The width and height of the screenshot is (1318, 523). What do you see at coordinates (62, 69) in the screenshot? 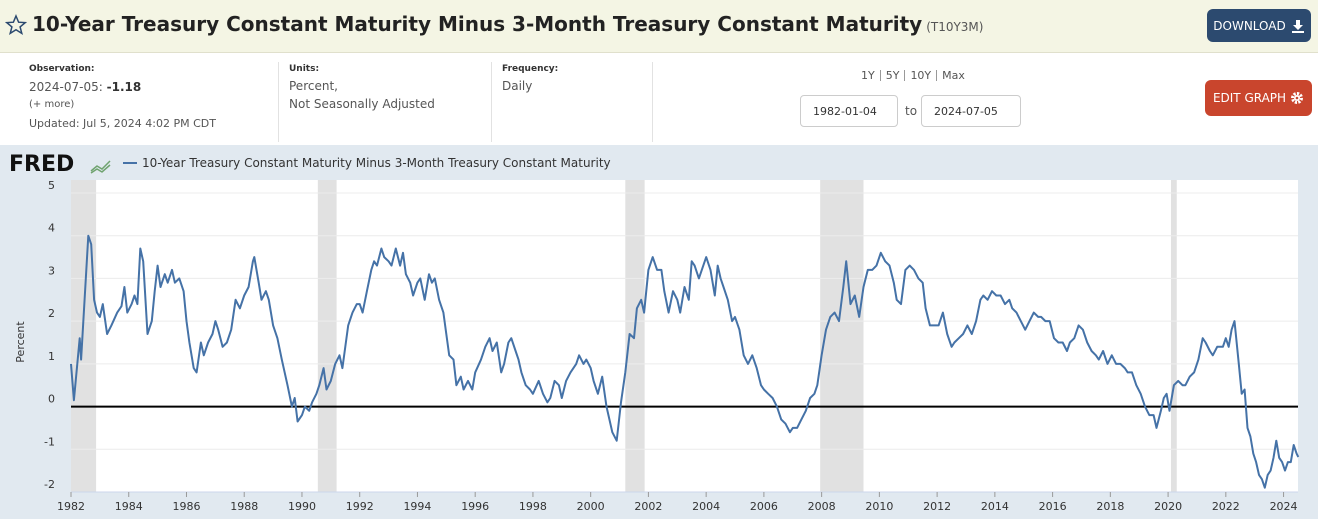
I see `observation-label: Observation:` at bounding box center [62, 69].